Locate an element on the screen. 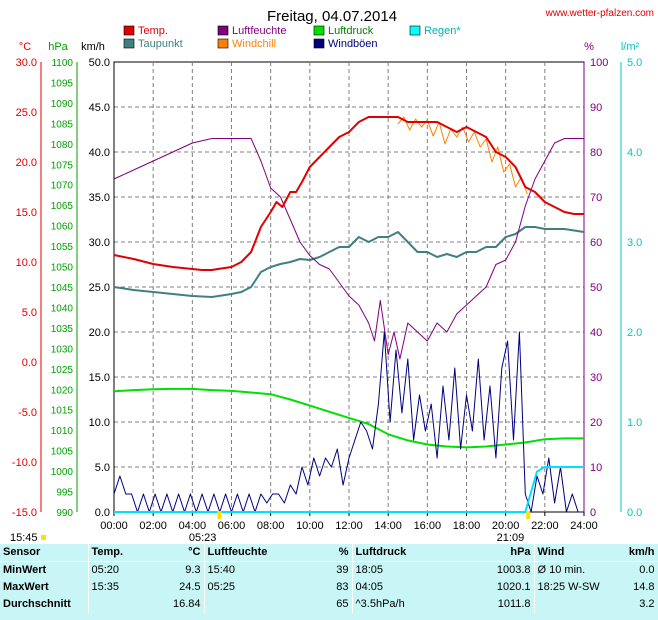 This screenshot has height=620, width=658. y-tick-label-press: 1080 is located at coordinates (62, 145).